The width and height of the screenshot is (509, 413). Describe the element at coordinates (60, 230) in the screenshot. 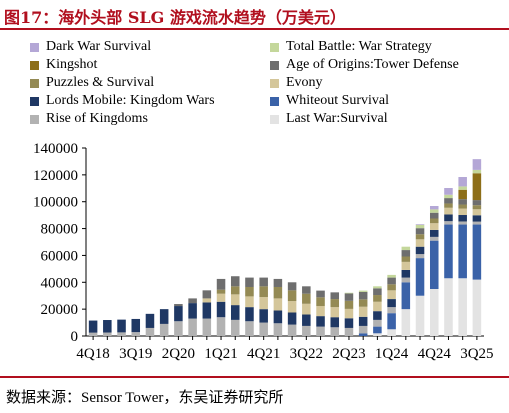

I see `y-tick-label: 80000` at that location.